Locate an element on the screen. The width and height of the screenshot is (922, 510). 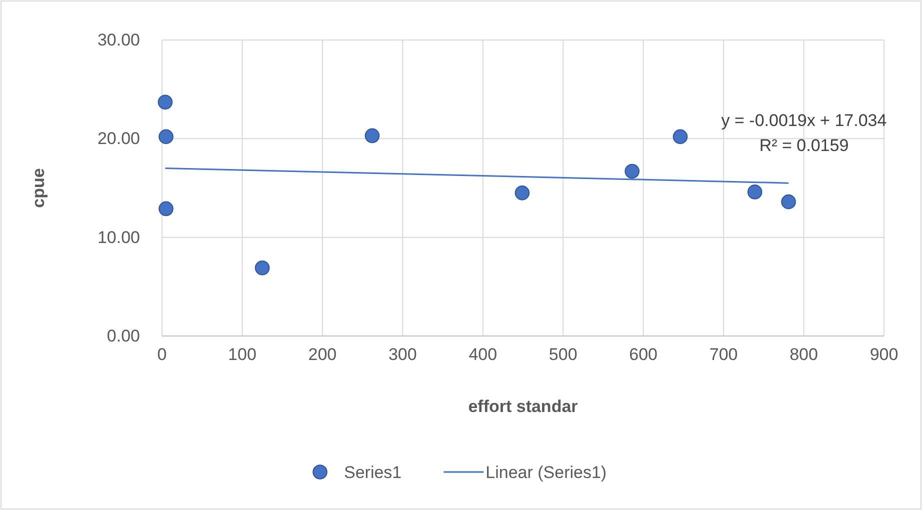
annotation: R² = 0.0159 is located at coordinates (804, 145).